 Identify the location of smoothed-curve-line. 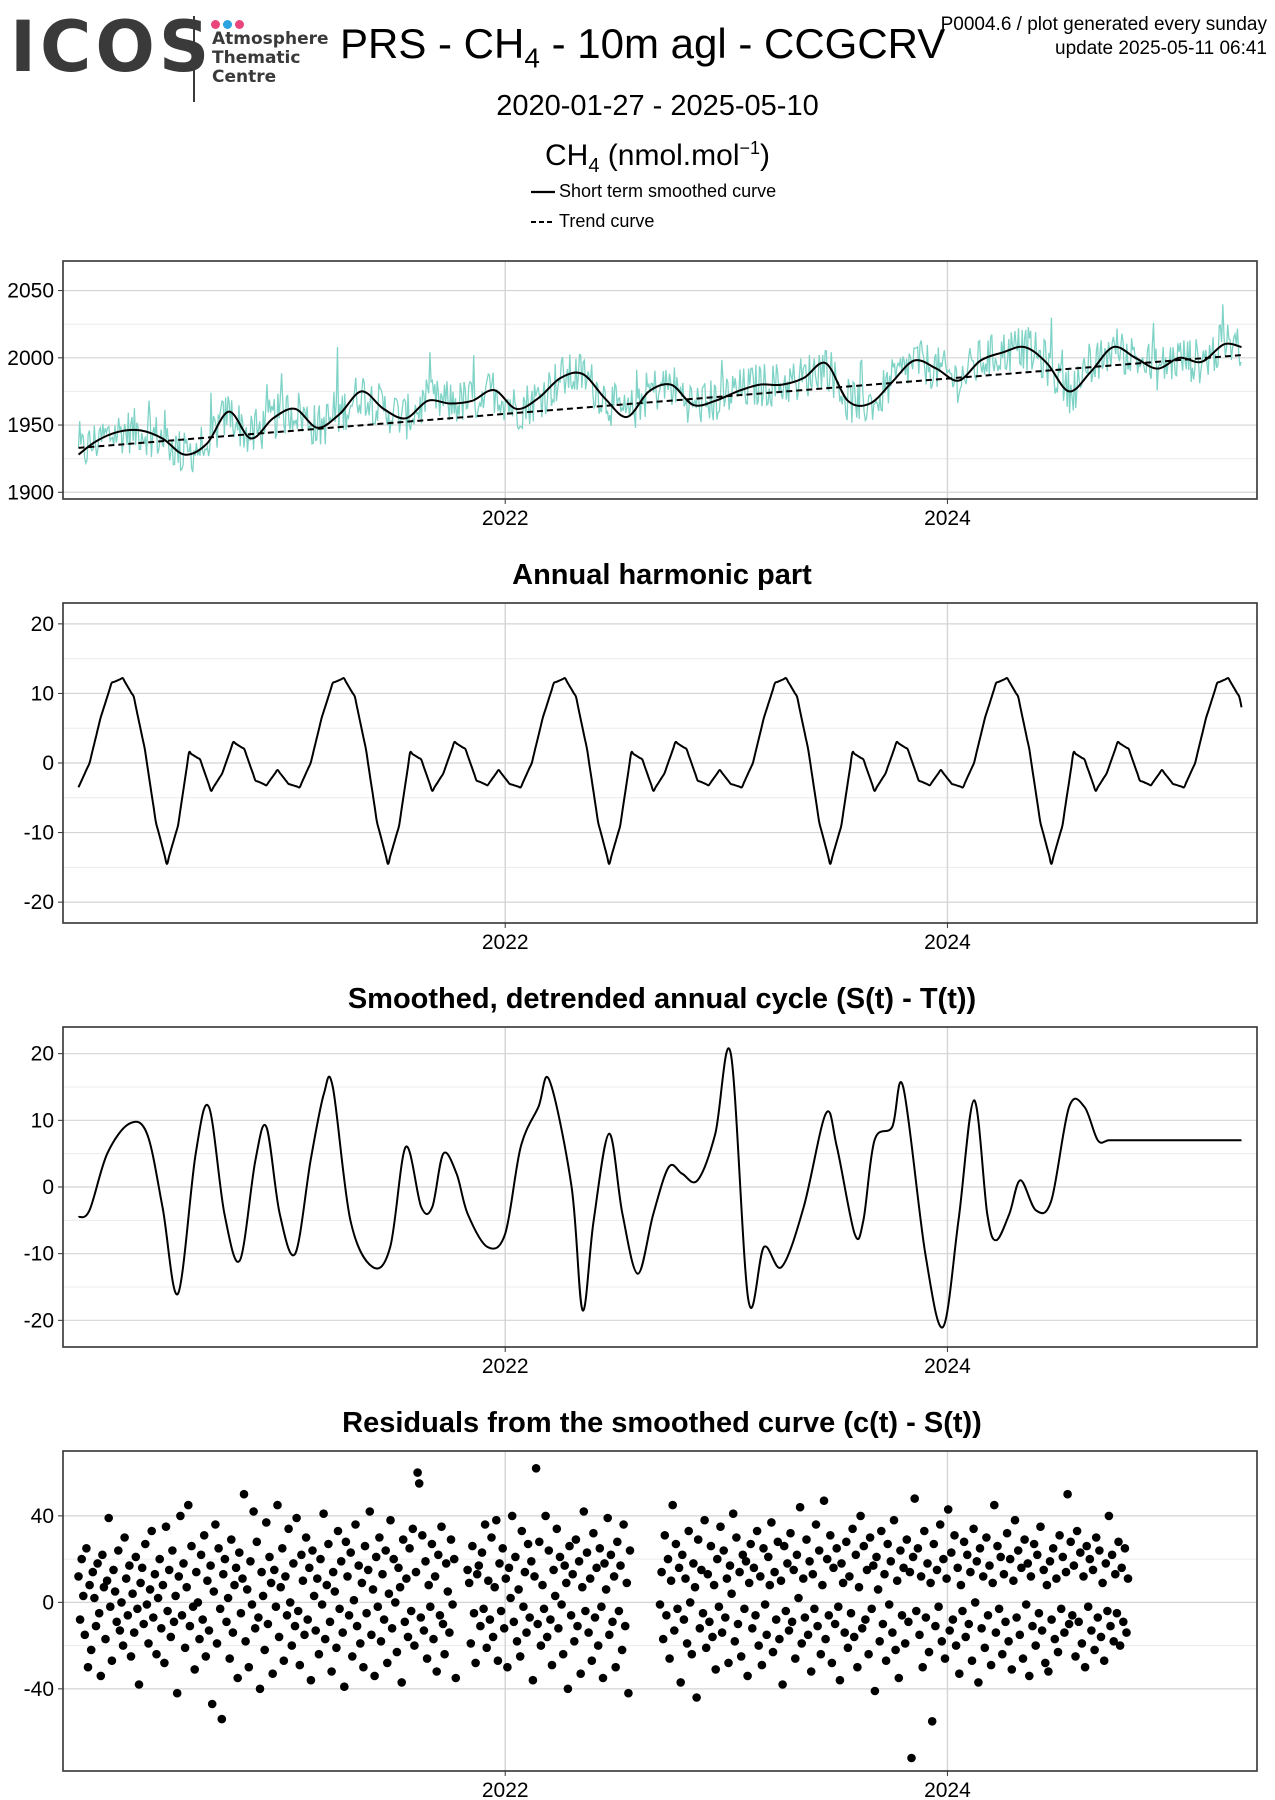
(659, 1188).